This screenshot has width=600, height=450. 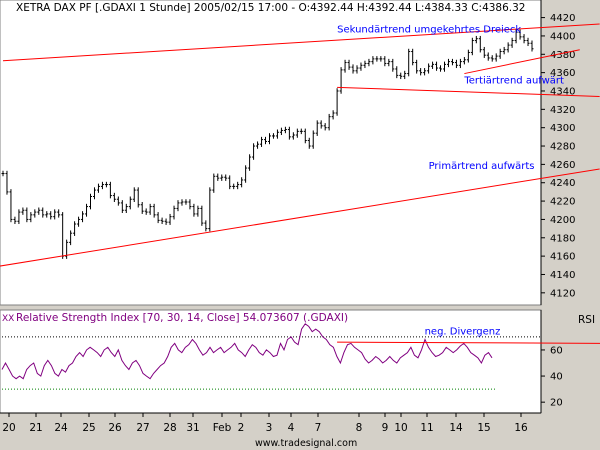 What do you see at coordinates (513, 81) in the screenshot?
I see `price-annotation: Tertiärtrend aufwärt` at bounding box center [513, 81].